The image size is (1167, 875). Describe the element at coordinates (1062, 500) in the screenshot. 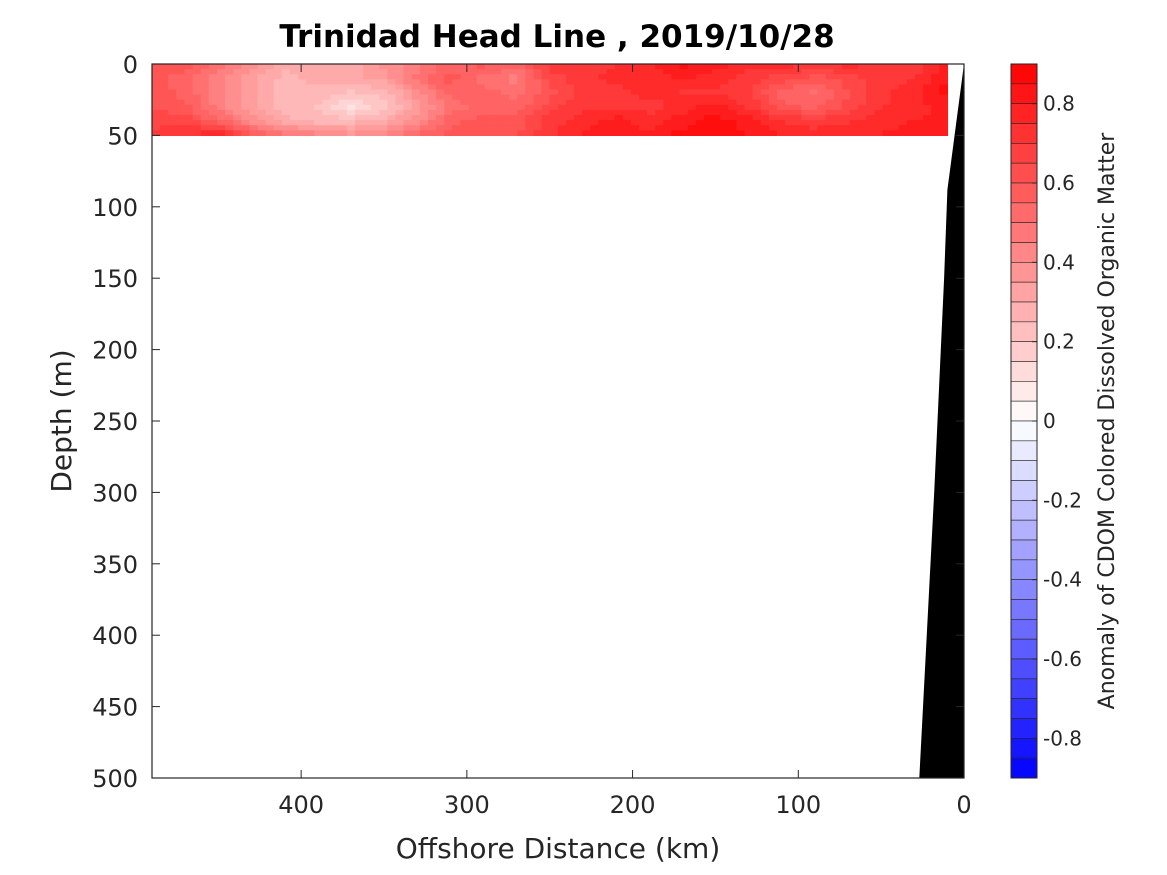

I see `colorbar-tick-label: -0.2` at that location.